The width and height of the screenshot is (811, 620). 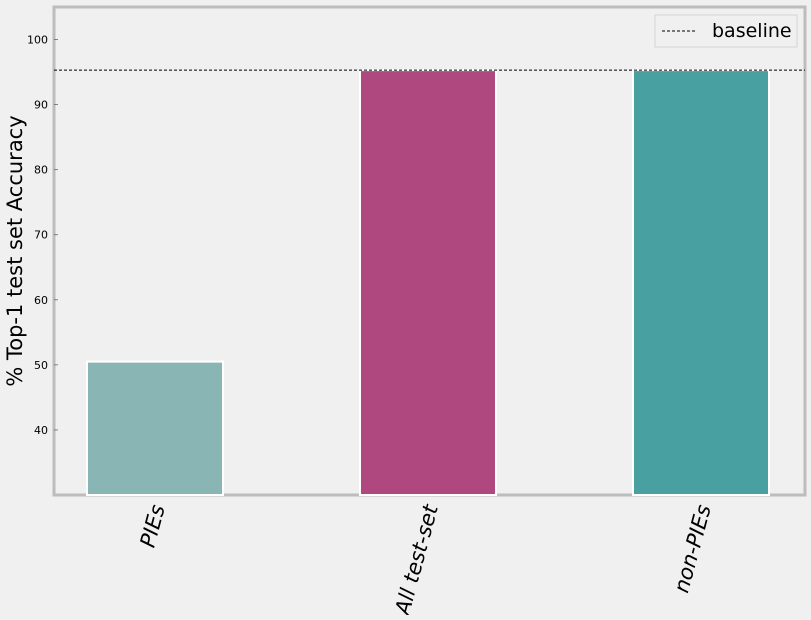 What do you see at coordinates (692, 548) in the screenshot?
I see `x-tick-label: non-PIEs` at bounding box center [692, 548].